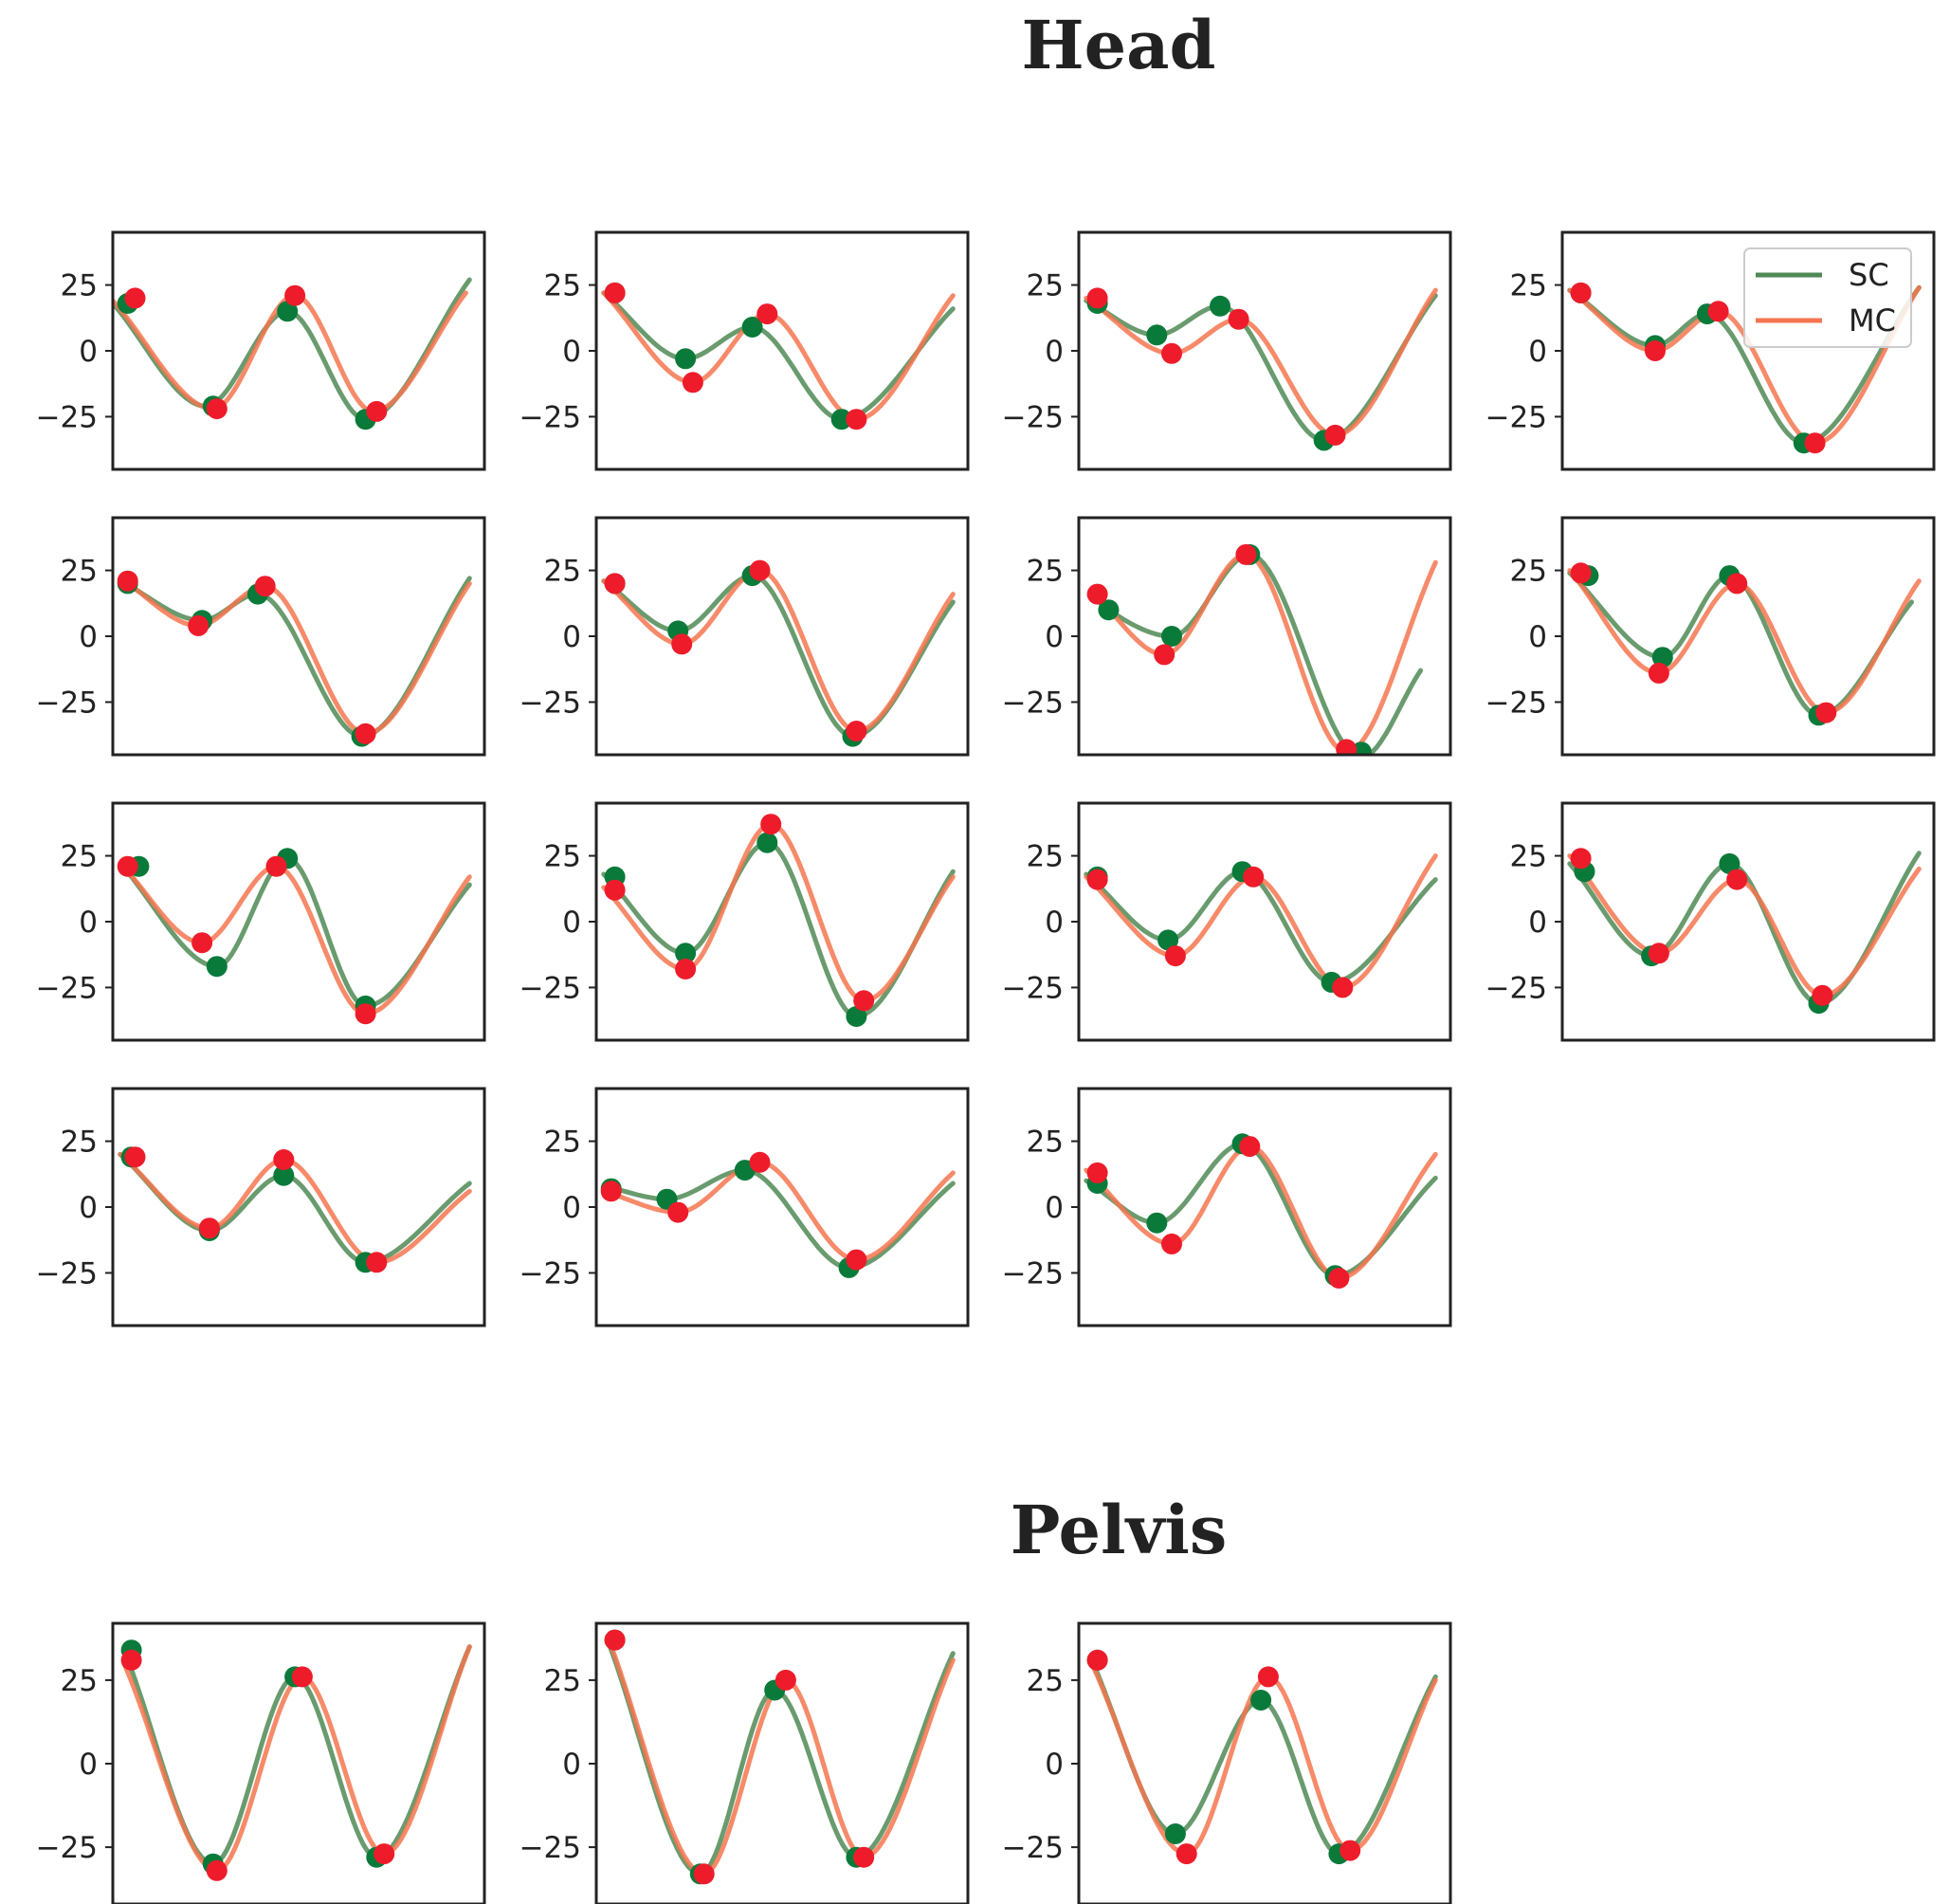 This screenshot has height=1904, width=1950. I want to click on panel-9: 25 0 −25, so click(261, 922).